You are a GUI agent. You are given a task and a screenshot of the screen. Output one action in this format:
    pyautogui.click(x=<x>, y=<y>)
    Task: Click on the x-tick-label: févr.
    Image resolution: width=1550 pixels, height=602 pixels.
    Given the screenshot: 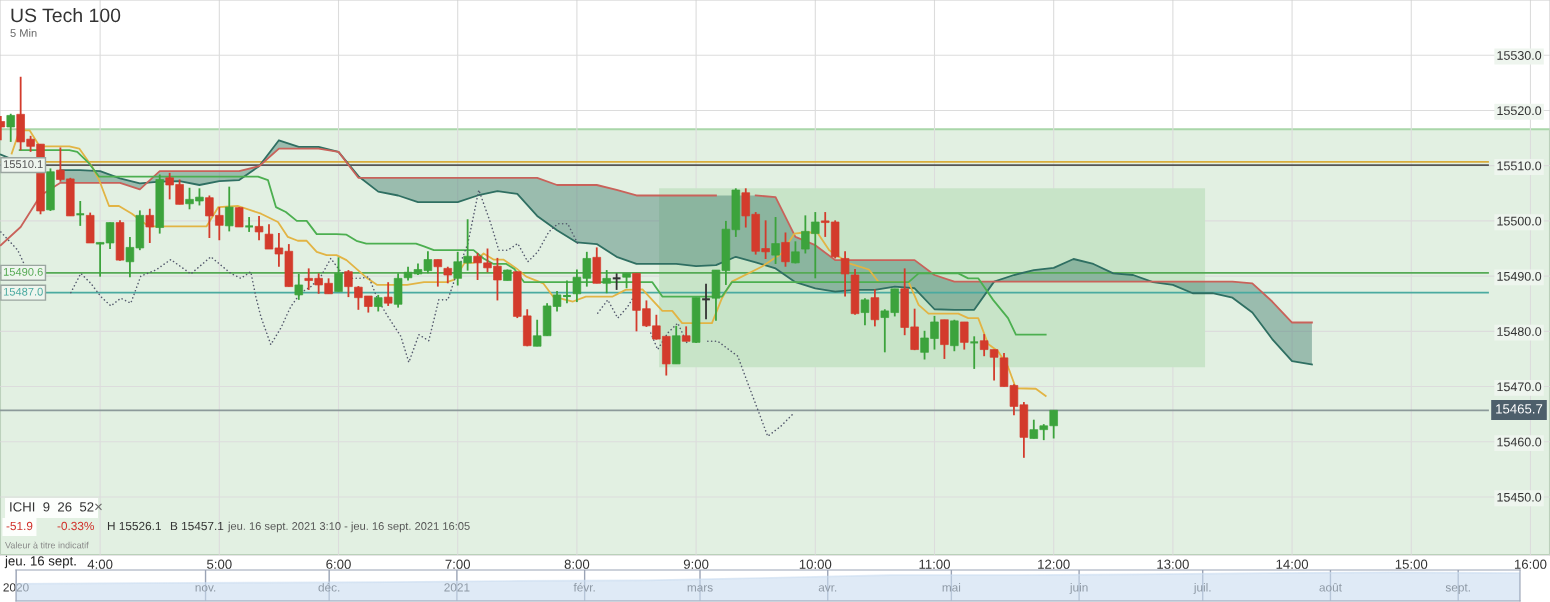 What is the action you would take?
    pyautogui.click(x=584, y=587)
    